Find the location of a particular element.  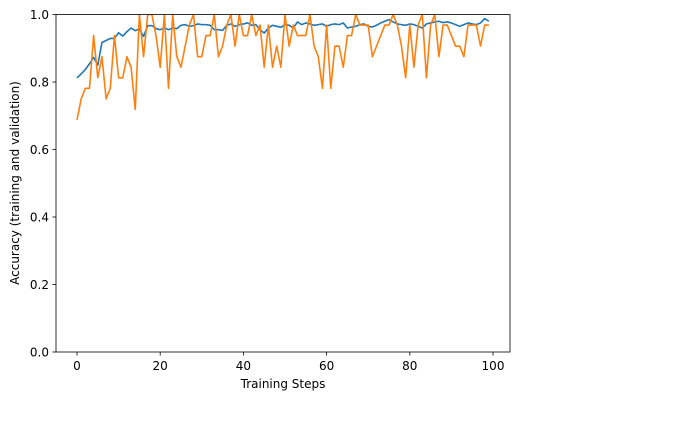

y-axis-label: Accuracy (training and validation) is located at coordinates (15, 183).